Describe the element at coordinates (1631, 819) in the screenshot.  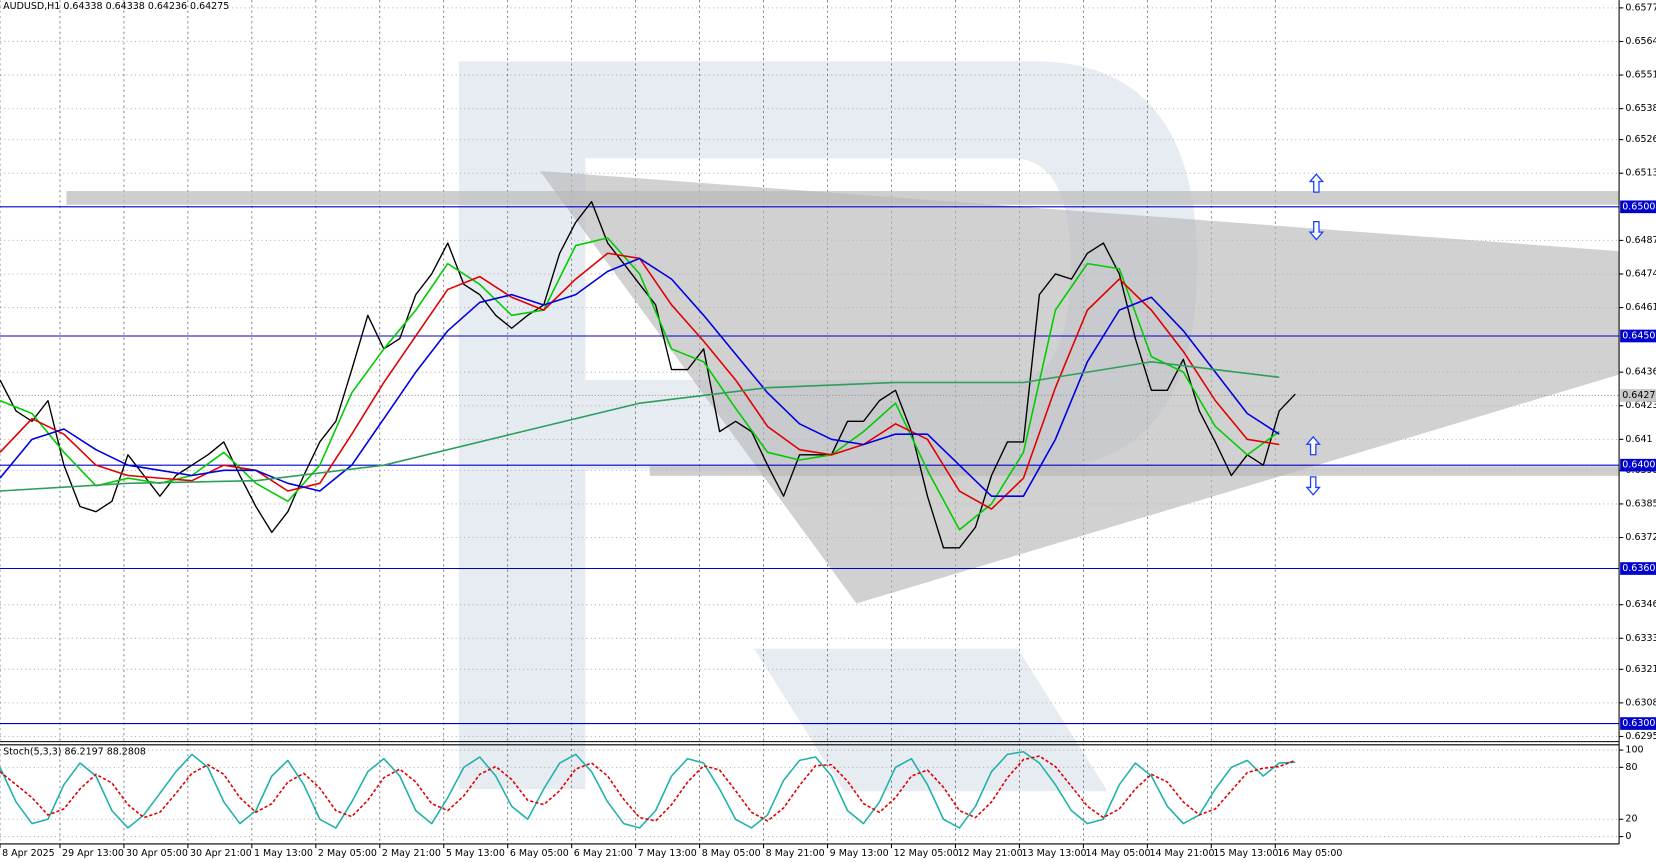
I see `y-tick-label: 20` at that location.